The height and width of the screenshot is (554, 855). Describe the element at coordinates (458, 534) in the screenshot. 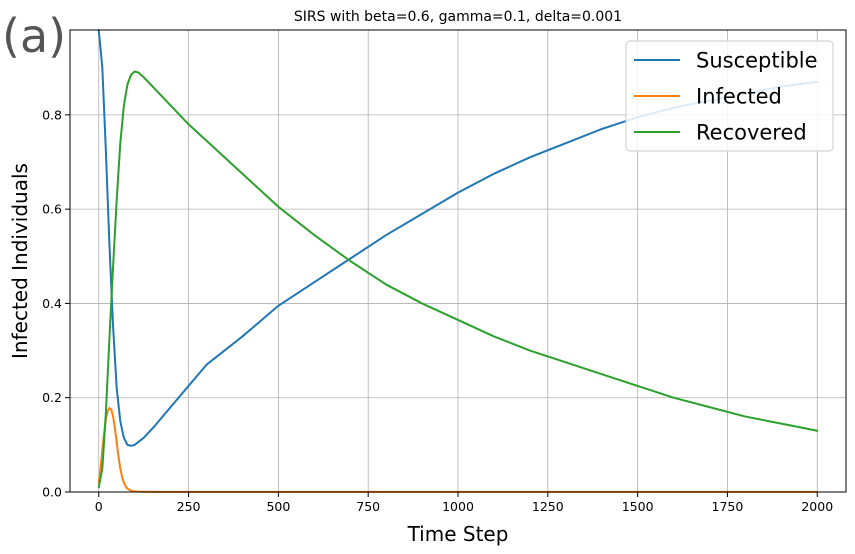

I see `x-axis-label: Time Step` at that location.